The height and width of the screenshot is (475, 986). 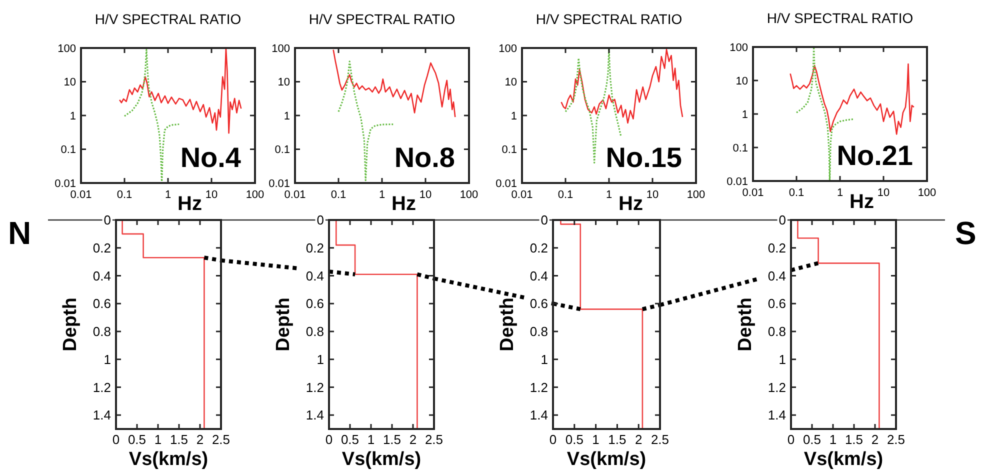 I want to click on annotation: No.15, so click(x=644, y=157).